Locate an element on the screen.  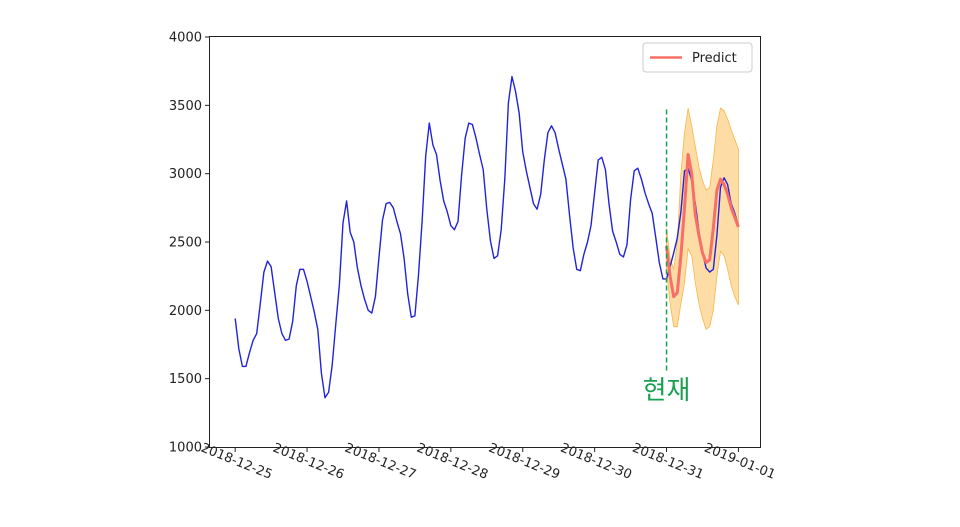
confidence-band is located at coordinates (702, 219).